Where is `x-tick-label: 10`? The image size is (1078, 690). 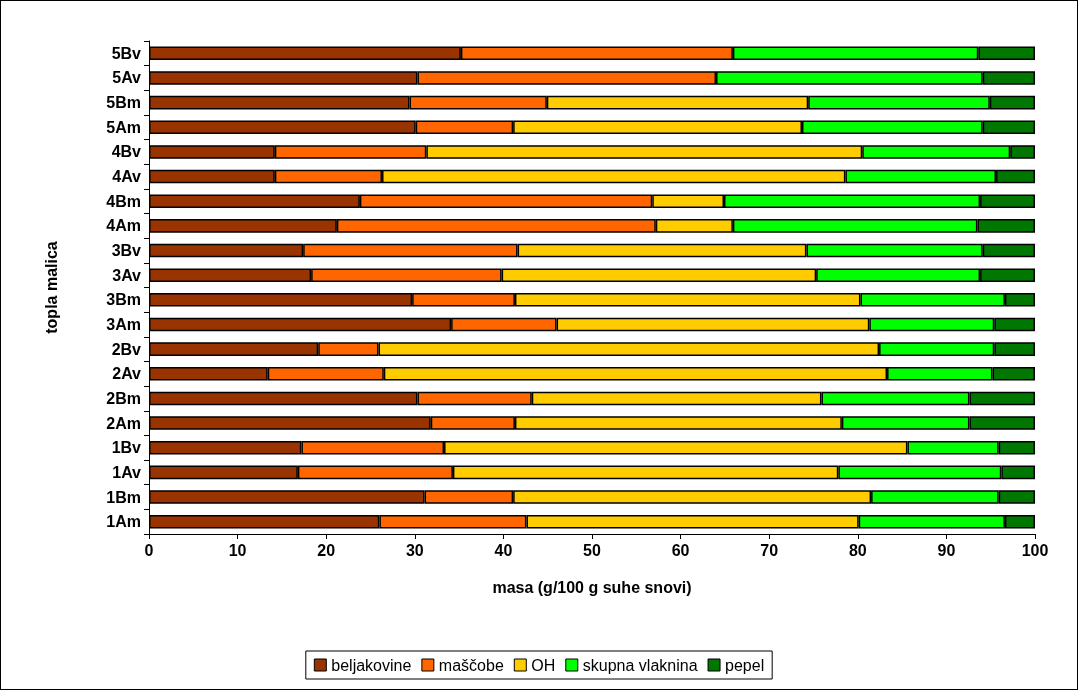 x-tick-label: 10 is located at coordinates (237, 550).